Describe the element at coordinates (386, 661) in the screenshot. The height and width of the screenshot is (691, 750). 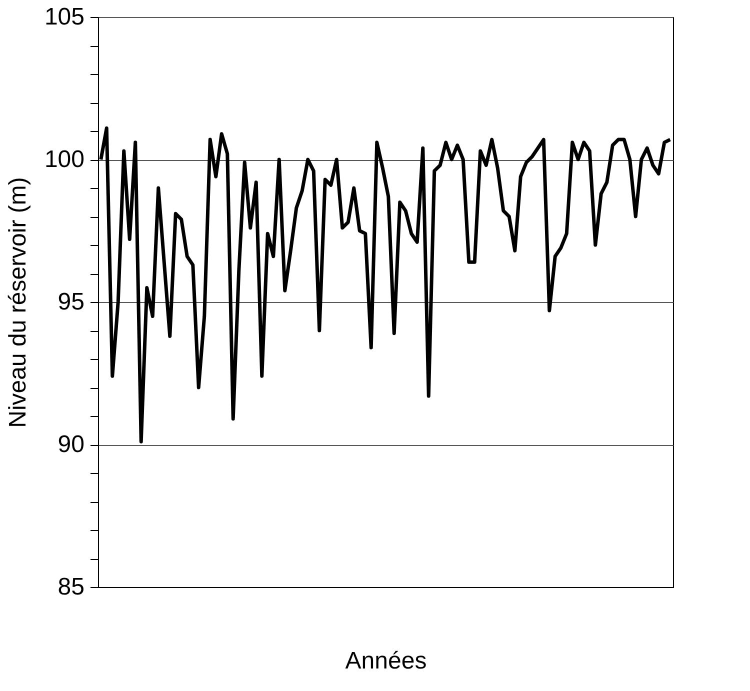
I see `x-axis-title: Années` at that location.